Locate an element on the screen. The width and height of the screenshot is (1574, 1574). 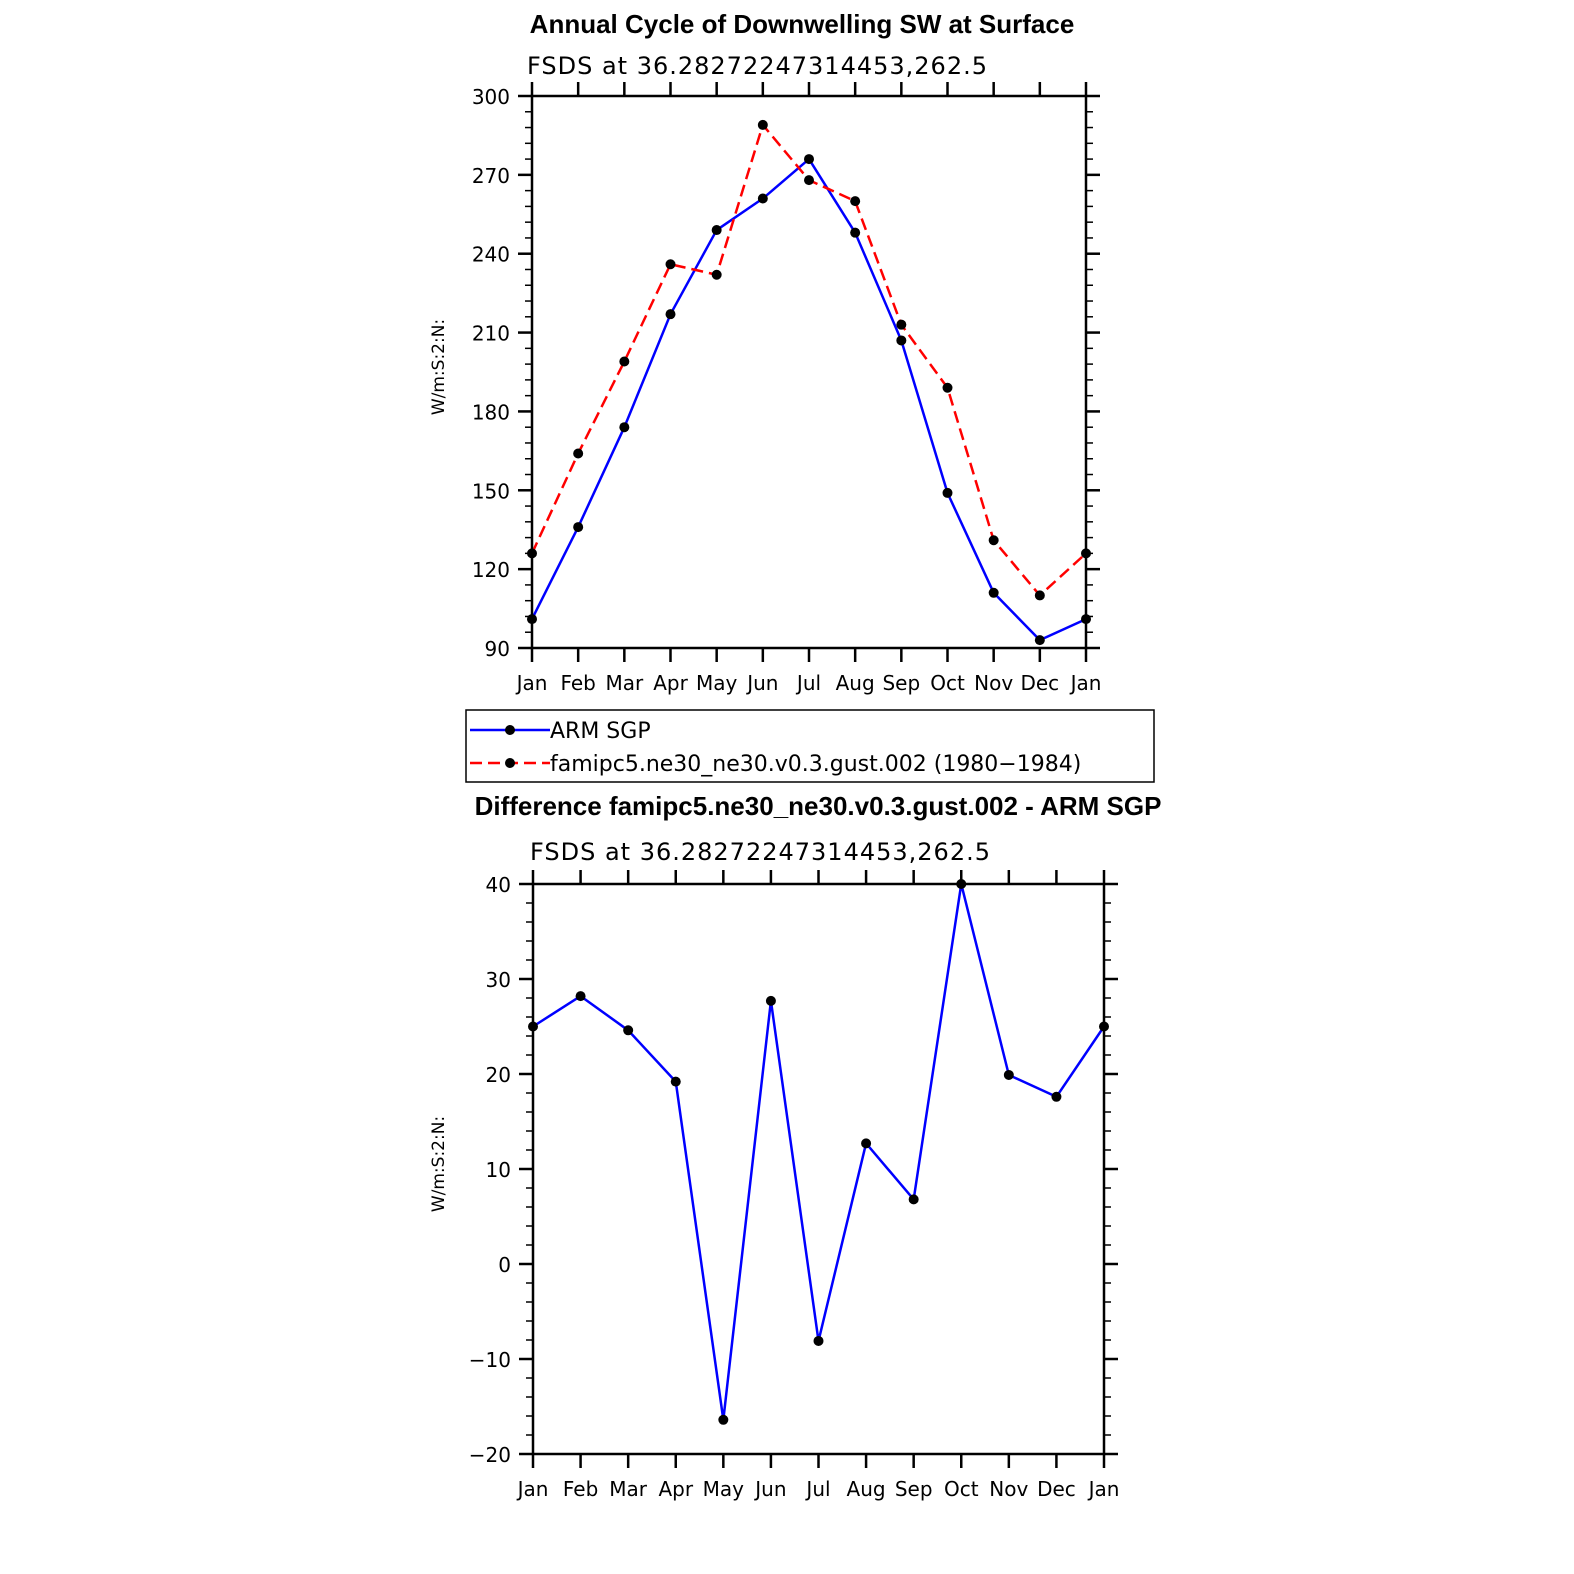
y-tick-label: 10 is located at coordinates (498, 1170).